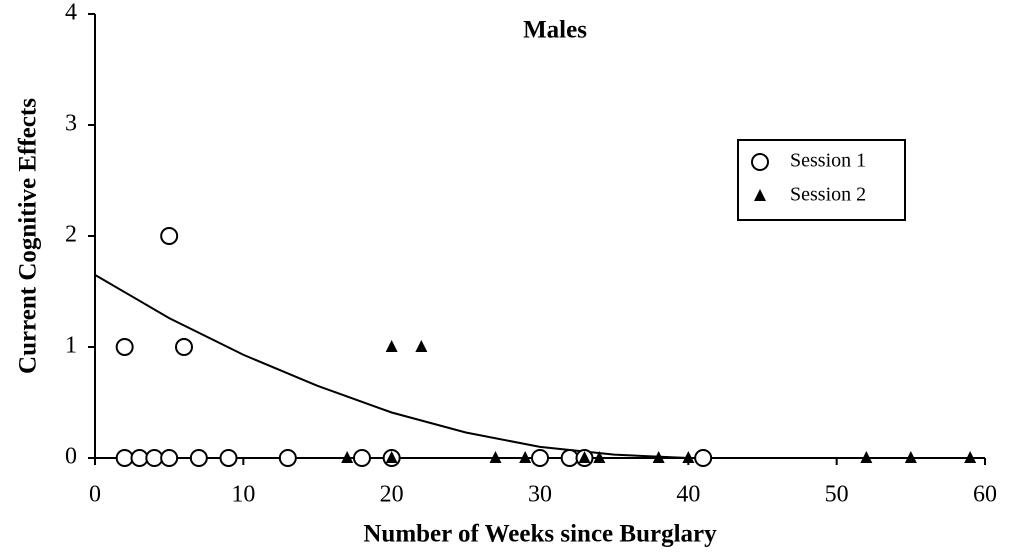  What do you see at coordinates (540, 495) in the screenshot?
I see `x-tick-label: 30` at bounding box center [540, 495].